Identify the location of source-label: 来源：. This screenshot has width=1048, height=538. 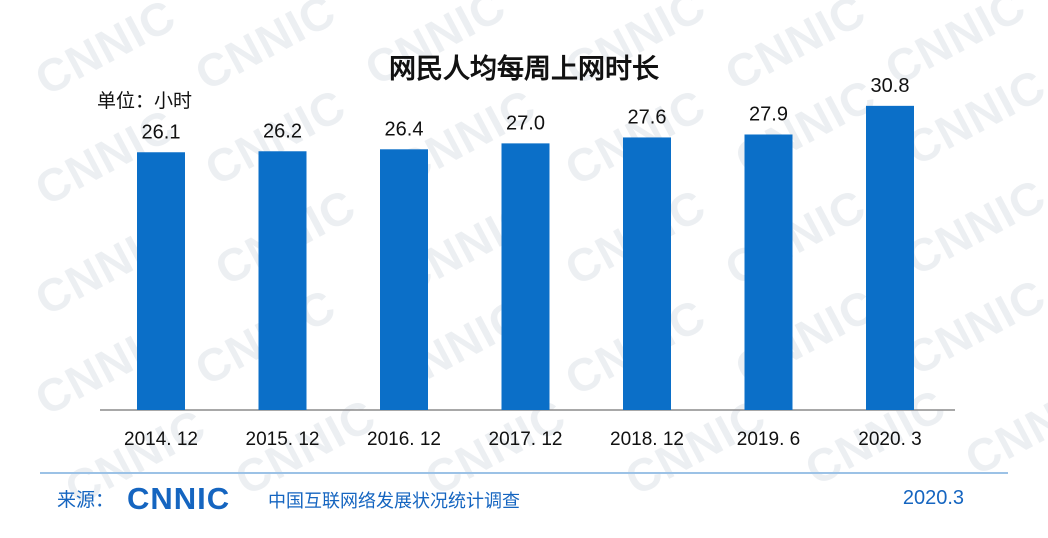
(86, 500).